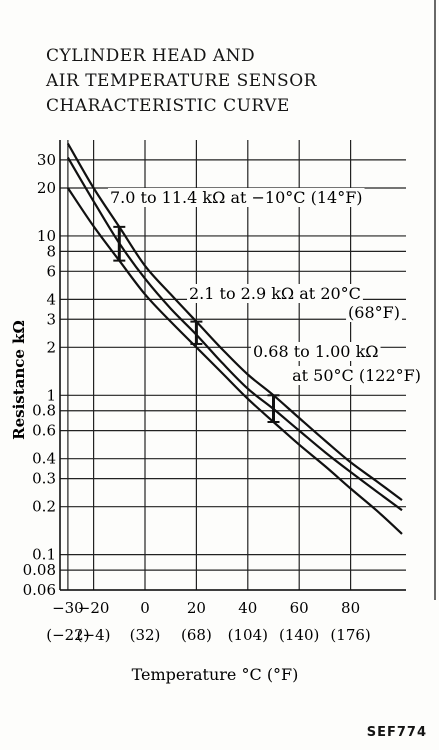 The height and width of the screenshot is (750, 439). What do you see at coordinates (44, 431) in the screenshot?
I see `y-tick-label: 0.6` at bounding box center [44, 431].